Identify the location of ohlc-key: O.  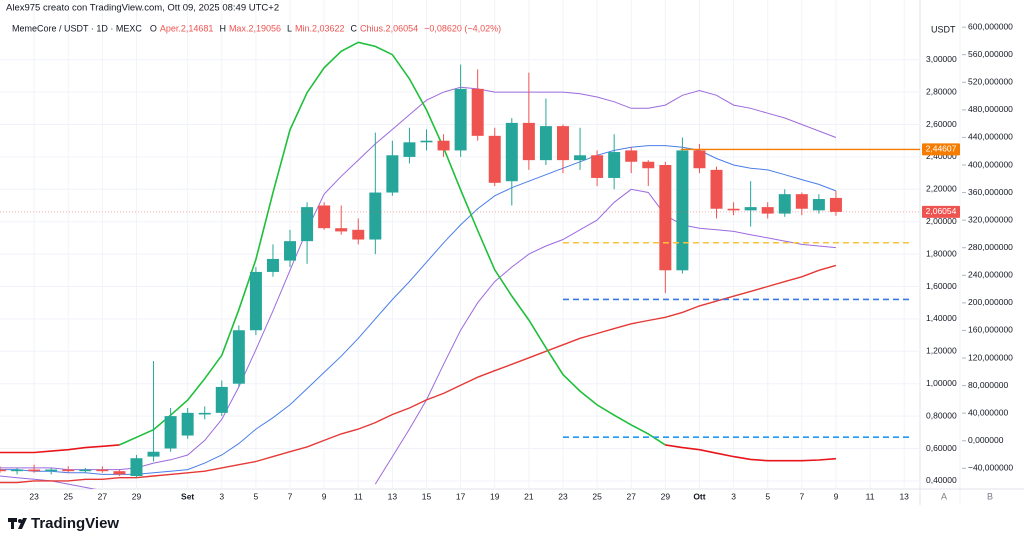
(153, 28).